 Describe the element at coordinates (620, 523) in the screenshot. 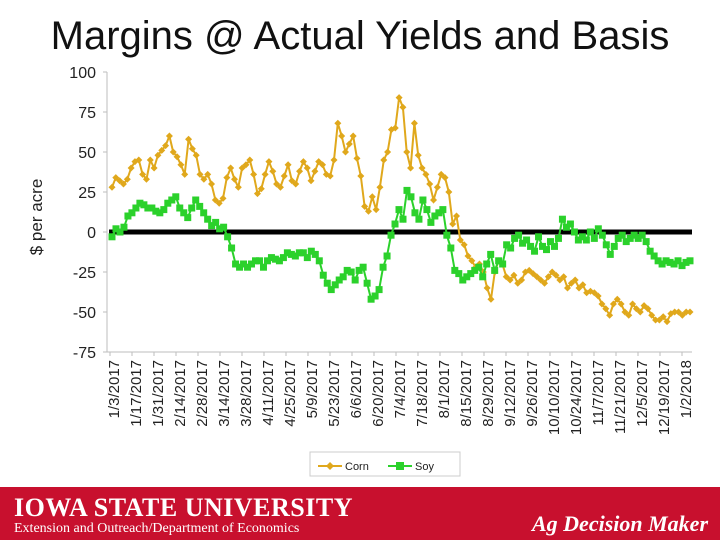

I see `brand-text: Ag Decision Maker` at that location.